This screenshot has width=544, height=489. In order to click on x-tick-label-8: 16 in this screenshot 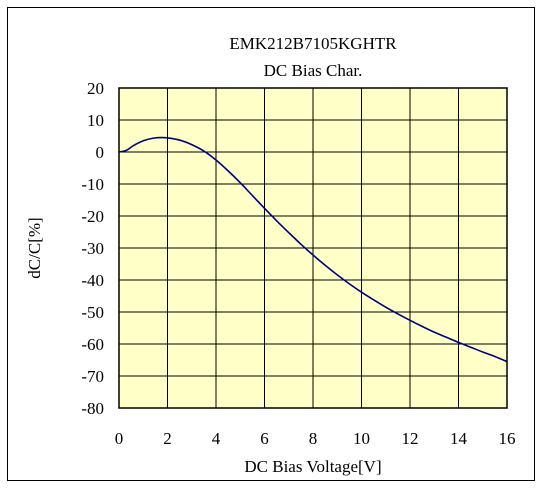, I will do `click(507, 438)`.